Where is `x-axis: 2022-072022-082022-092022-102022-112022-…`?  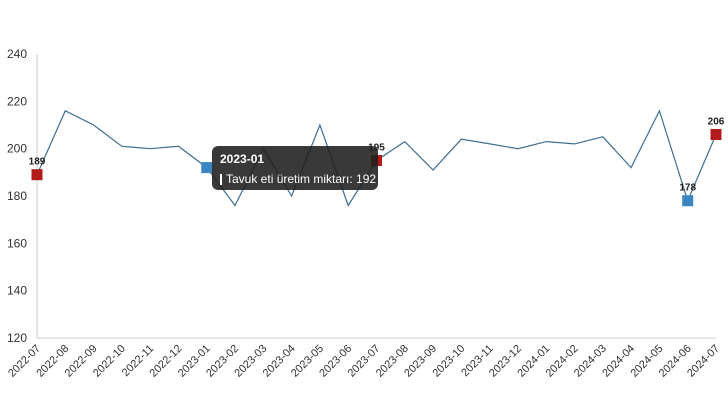 x-axis: 2022-072022-082022-092022-102022-112022-… is located at coordinates (364, 358).